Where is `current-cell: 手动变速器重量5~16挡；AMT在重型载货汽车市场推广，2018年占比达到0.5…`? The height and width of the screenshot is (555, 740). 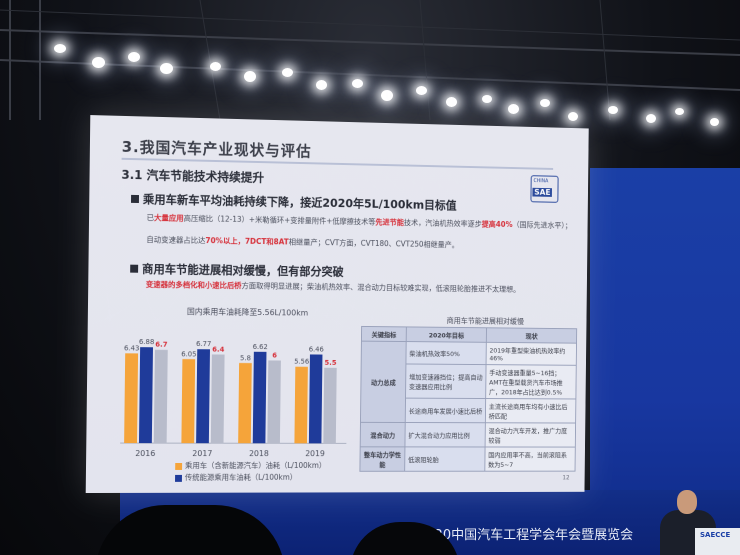
current-cell: 手动变速器重量5~16挡；AMT在重型载货汽车市场推广，2018年占比达到0.5… is located at coordinates (531, 381).